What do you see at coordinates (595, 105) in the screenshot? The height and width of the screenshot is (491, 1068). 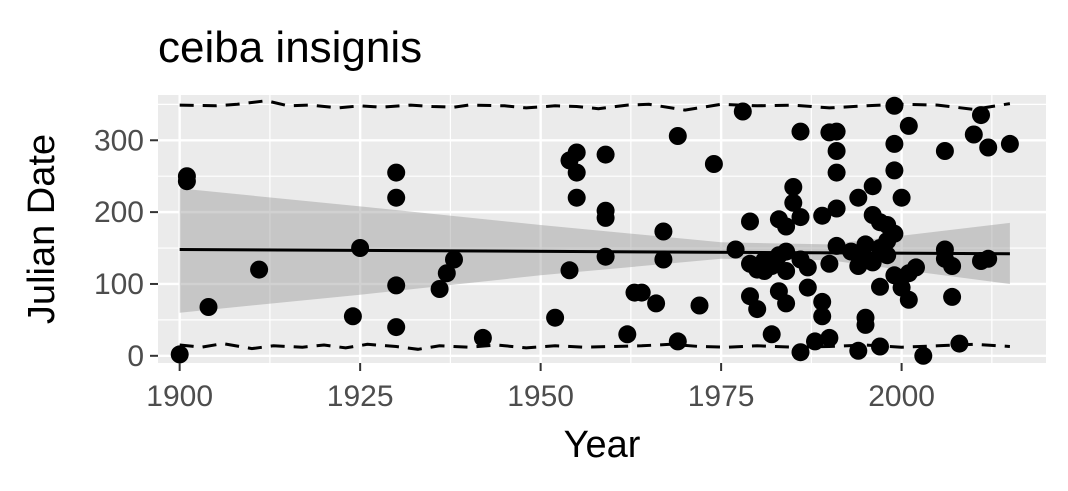 I see `upper-quantile-line` at bounding box center [595, 105].